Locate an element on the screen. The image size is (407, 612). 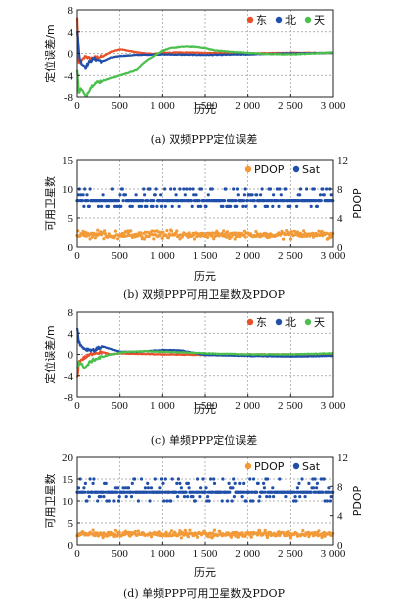
x-tick-label: 3 000 is located at coordinates (333, 406).